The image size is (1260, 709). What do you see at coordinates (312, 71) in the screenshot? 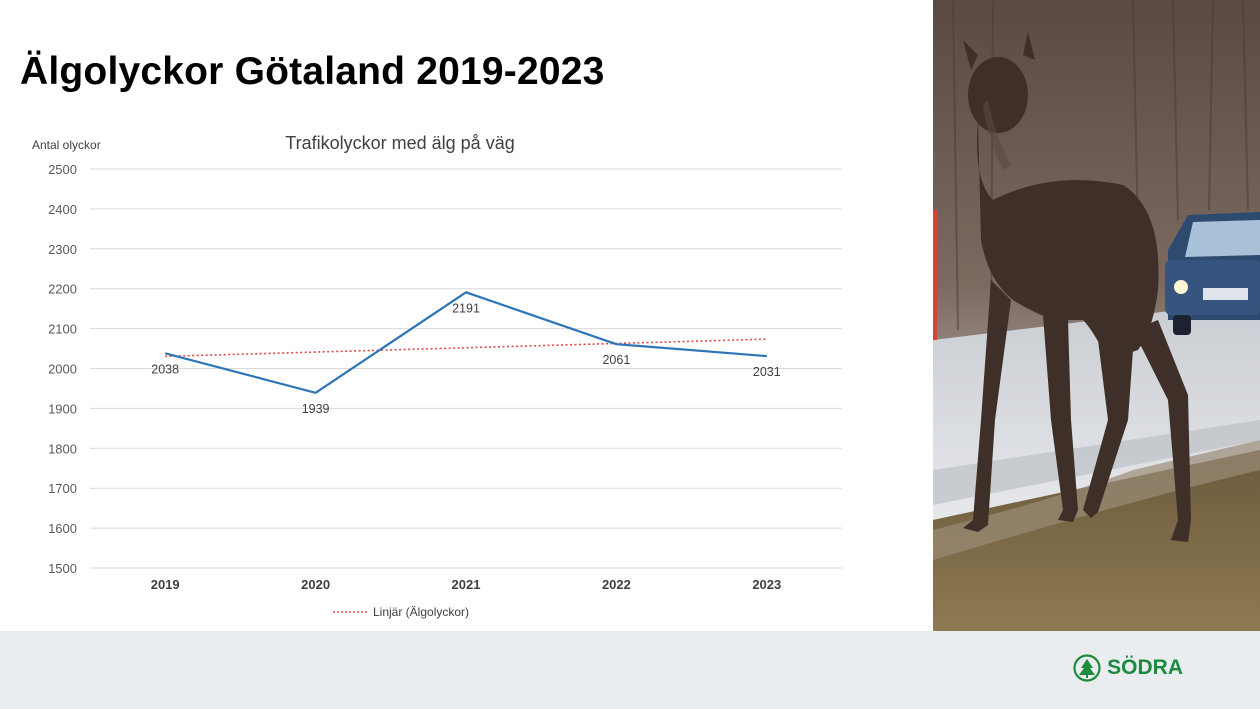
I see `slide-title: Älgolyckor Götaland 2019-2023` at bounding box center [312, 71].